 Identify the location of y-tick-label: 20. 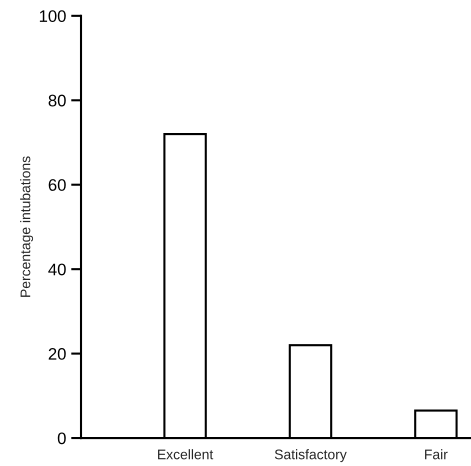
(57, 354).